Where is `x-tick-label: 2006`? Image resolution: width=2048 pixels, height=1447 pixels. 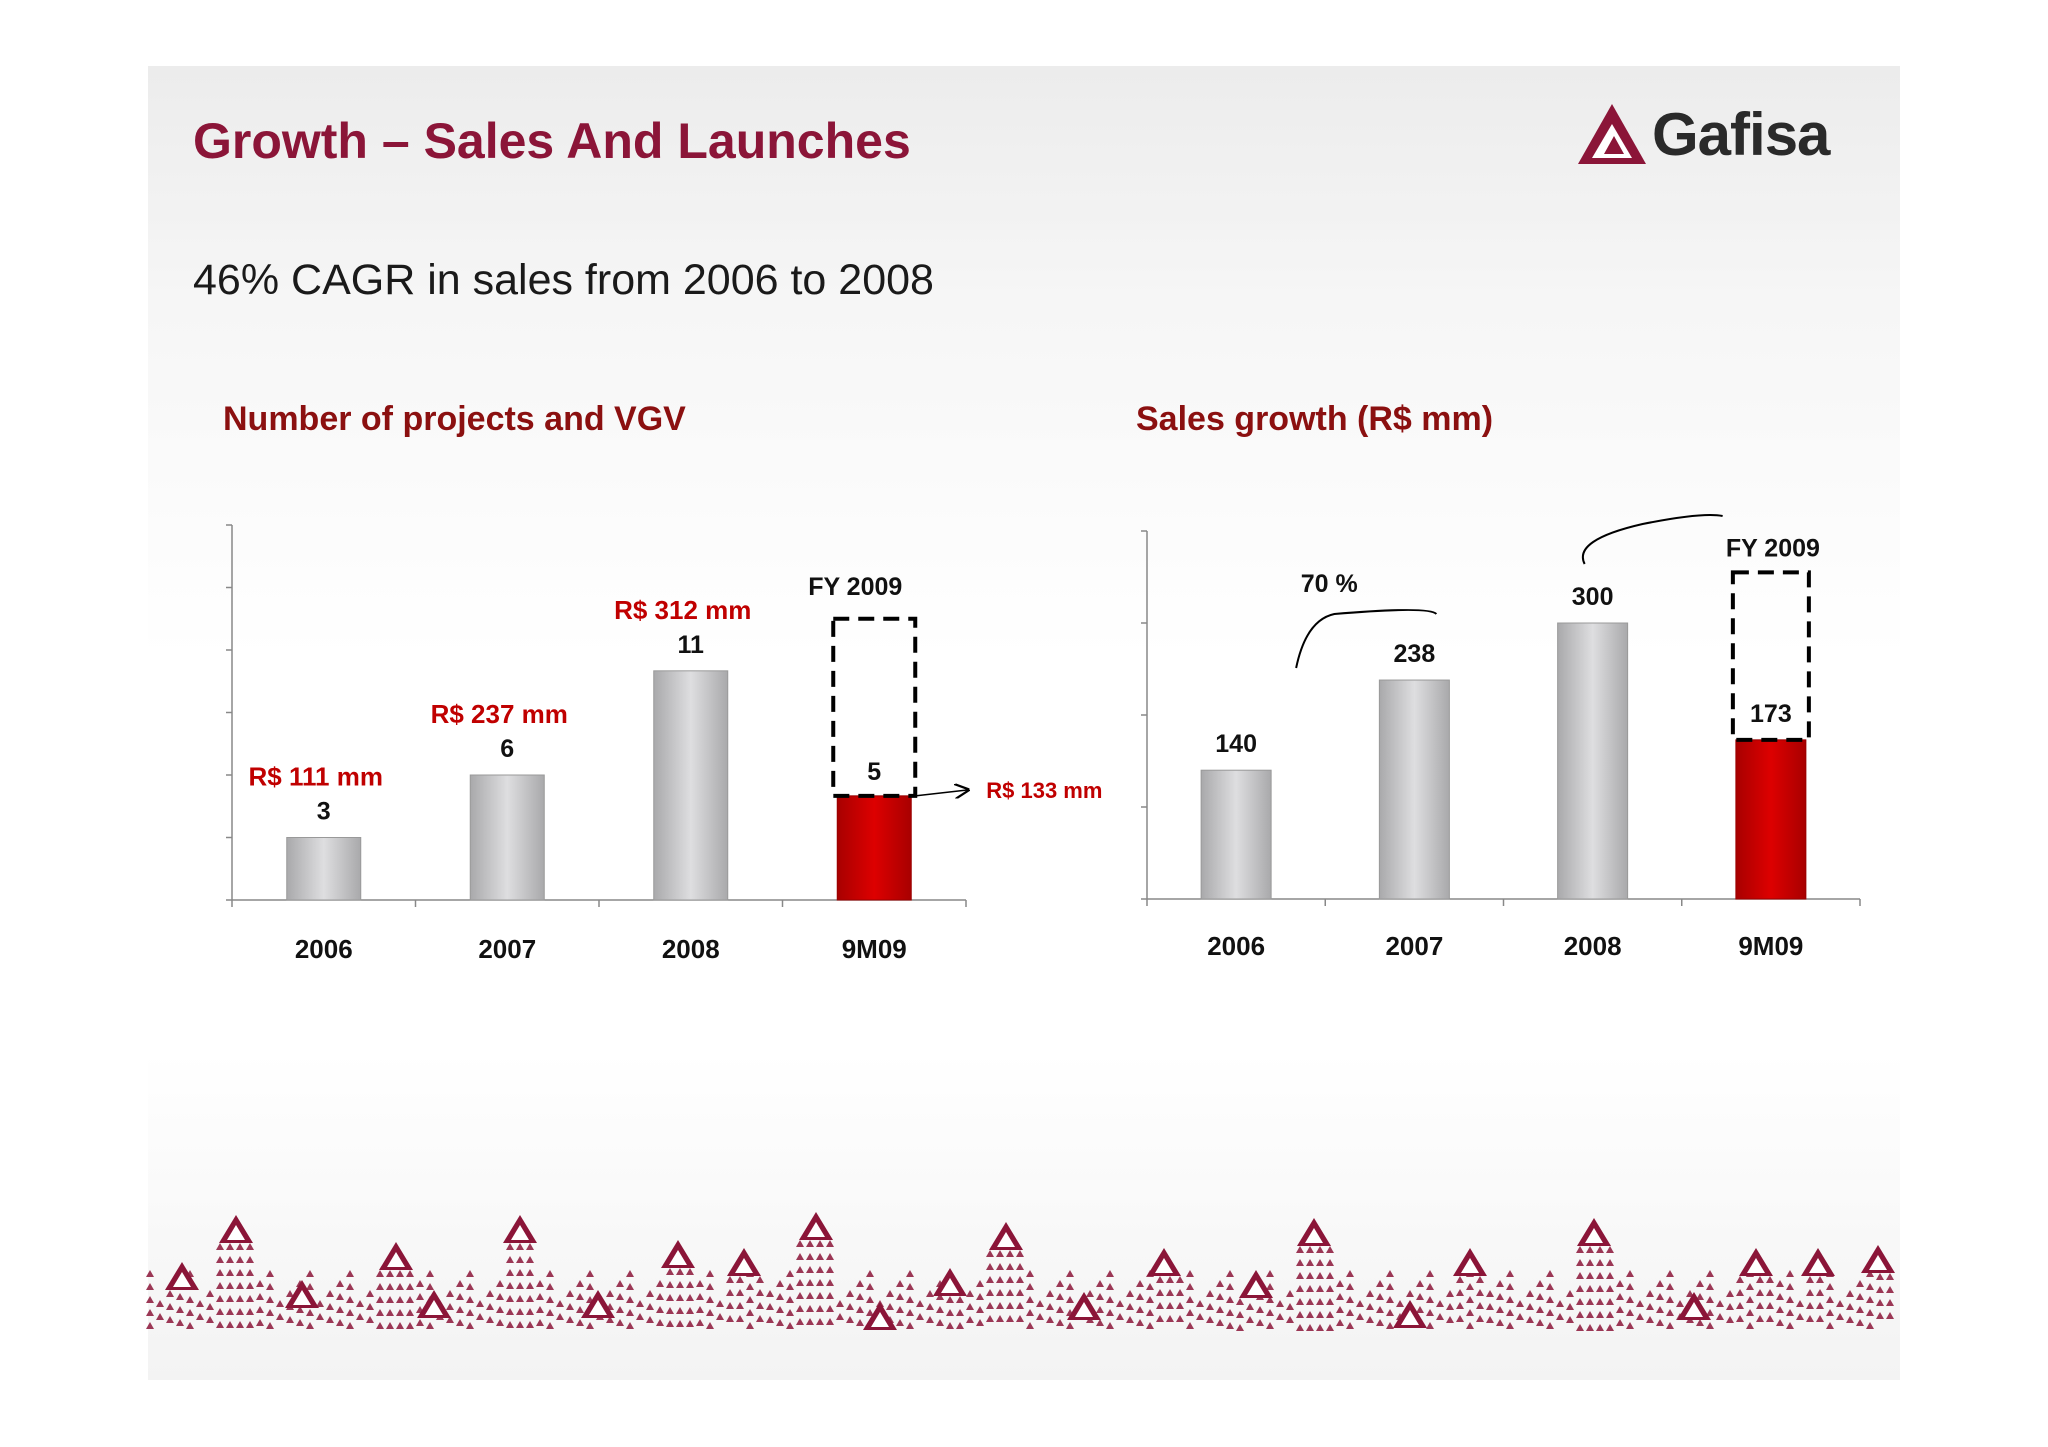 x-tick-label: 2006 is located at coordinates (1236, 946).